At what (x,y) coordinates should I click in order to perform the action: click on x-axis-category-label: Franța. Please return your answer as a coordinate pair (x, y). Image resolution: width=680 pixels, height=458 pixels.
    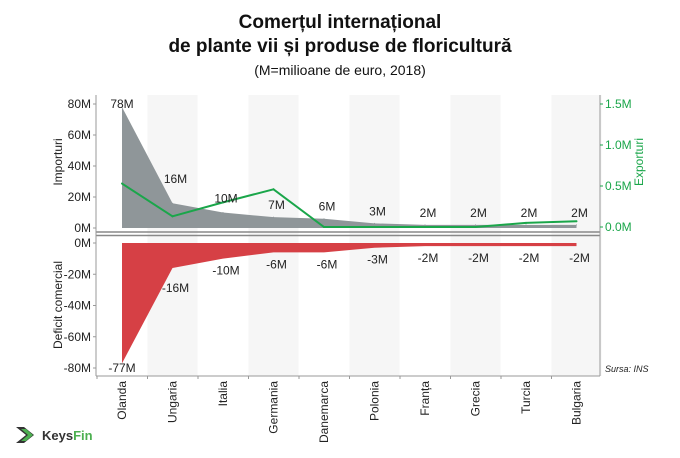
    Looking at the image, I should click on (425, 398).